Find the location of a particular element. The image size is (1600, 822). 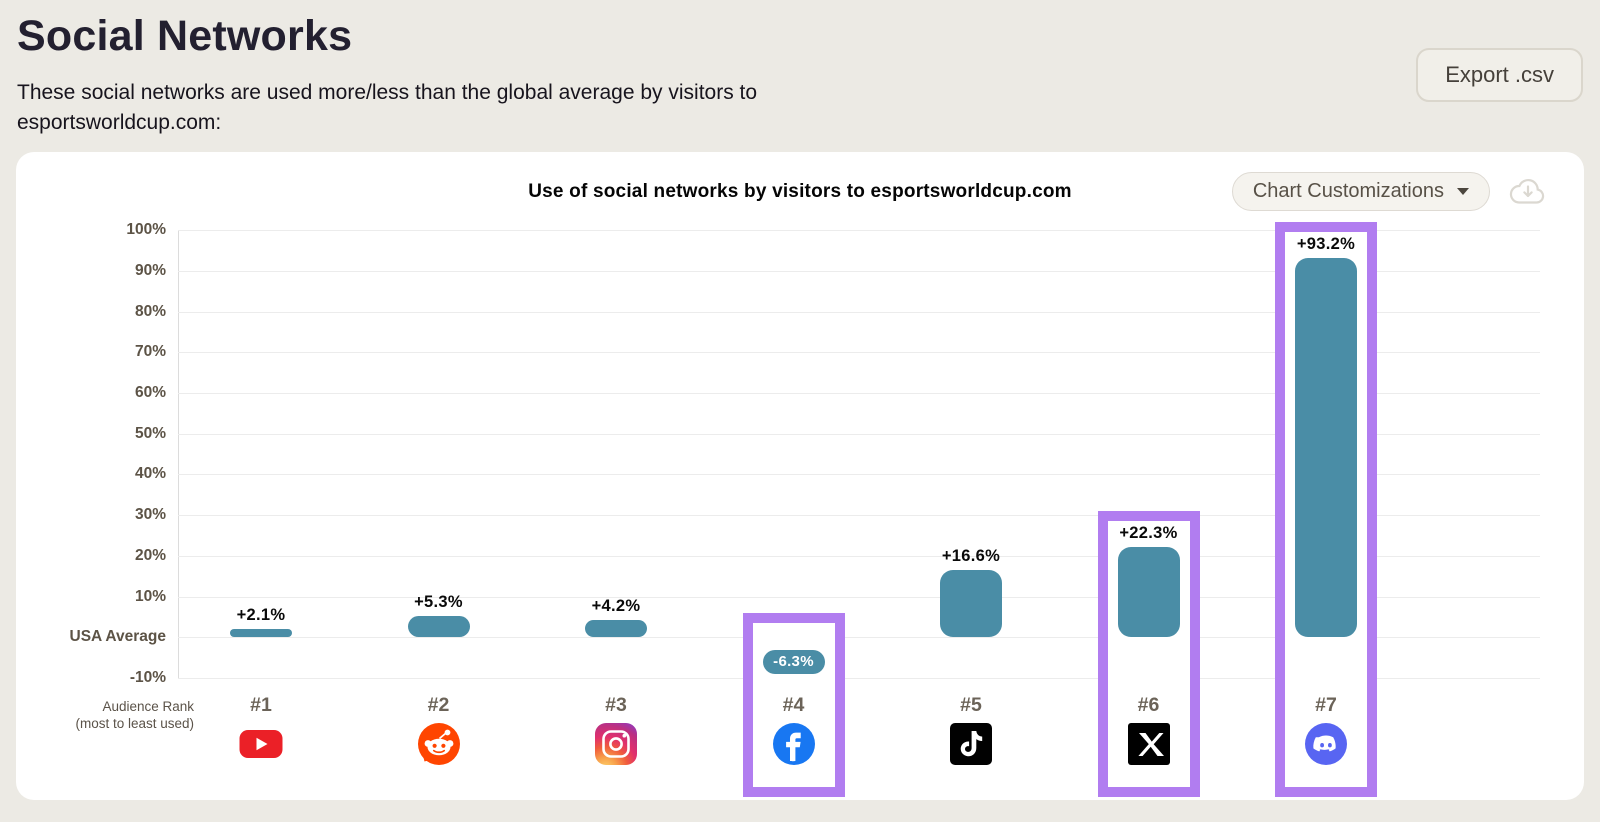

y-tick-label: USA Average is located at coordinates (117, 637).